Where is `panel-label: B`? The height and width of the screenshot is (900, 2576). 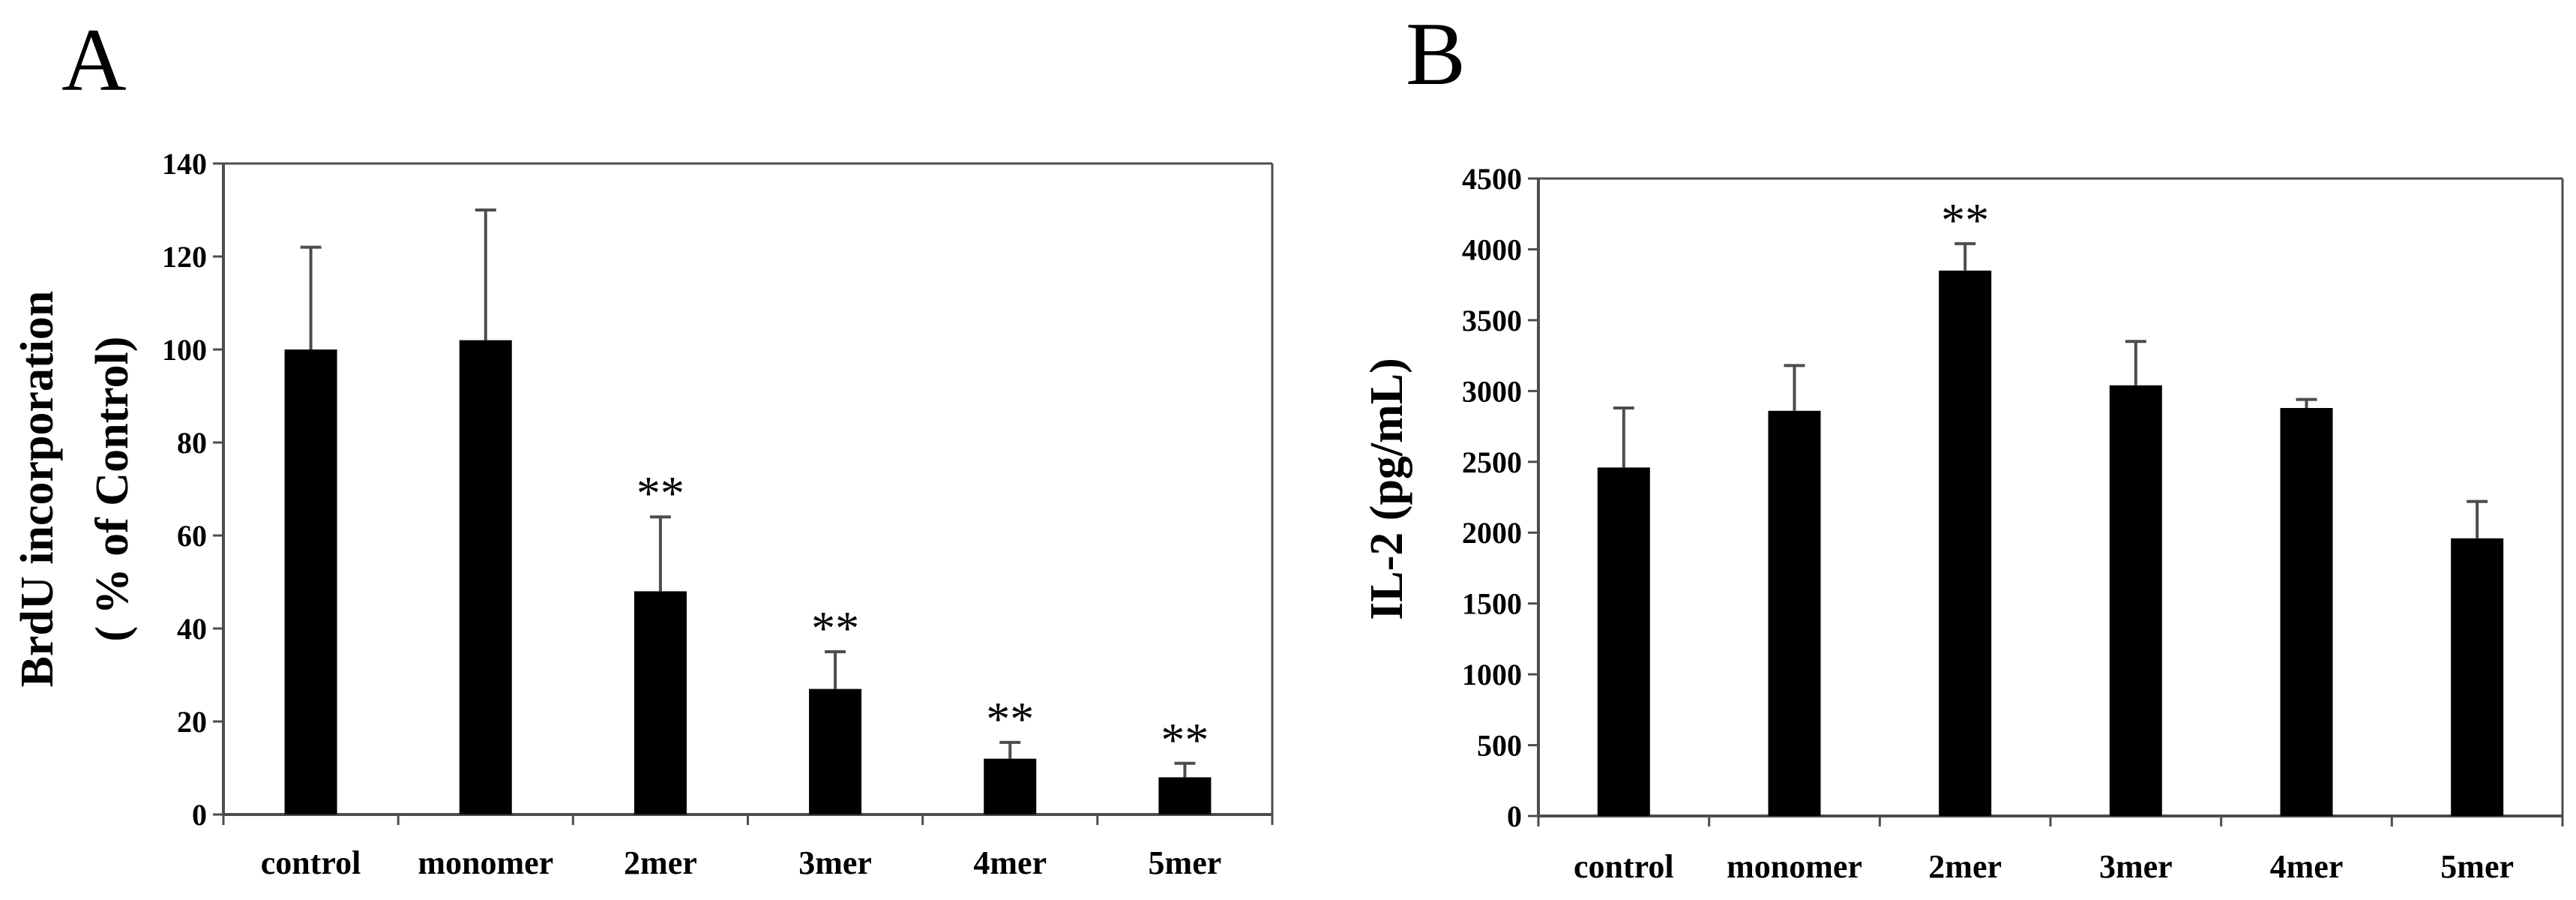
panel-label: B is located at coordinates (1436, 54).